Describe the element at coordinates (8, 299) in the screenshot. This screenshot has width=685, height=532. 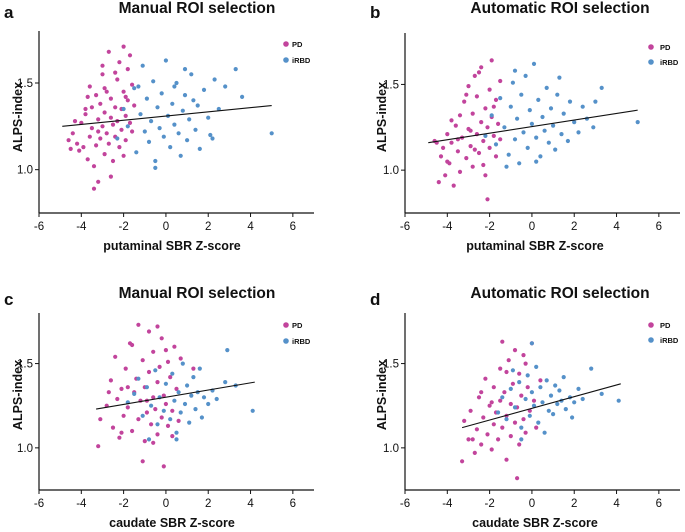
I see `panel-c-letter: c` at that location.